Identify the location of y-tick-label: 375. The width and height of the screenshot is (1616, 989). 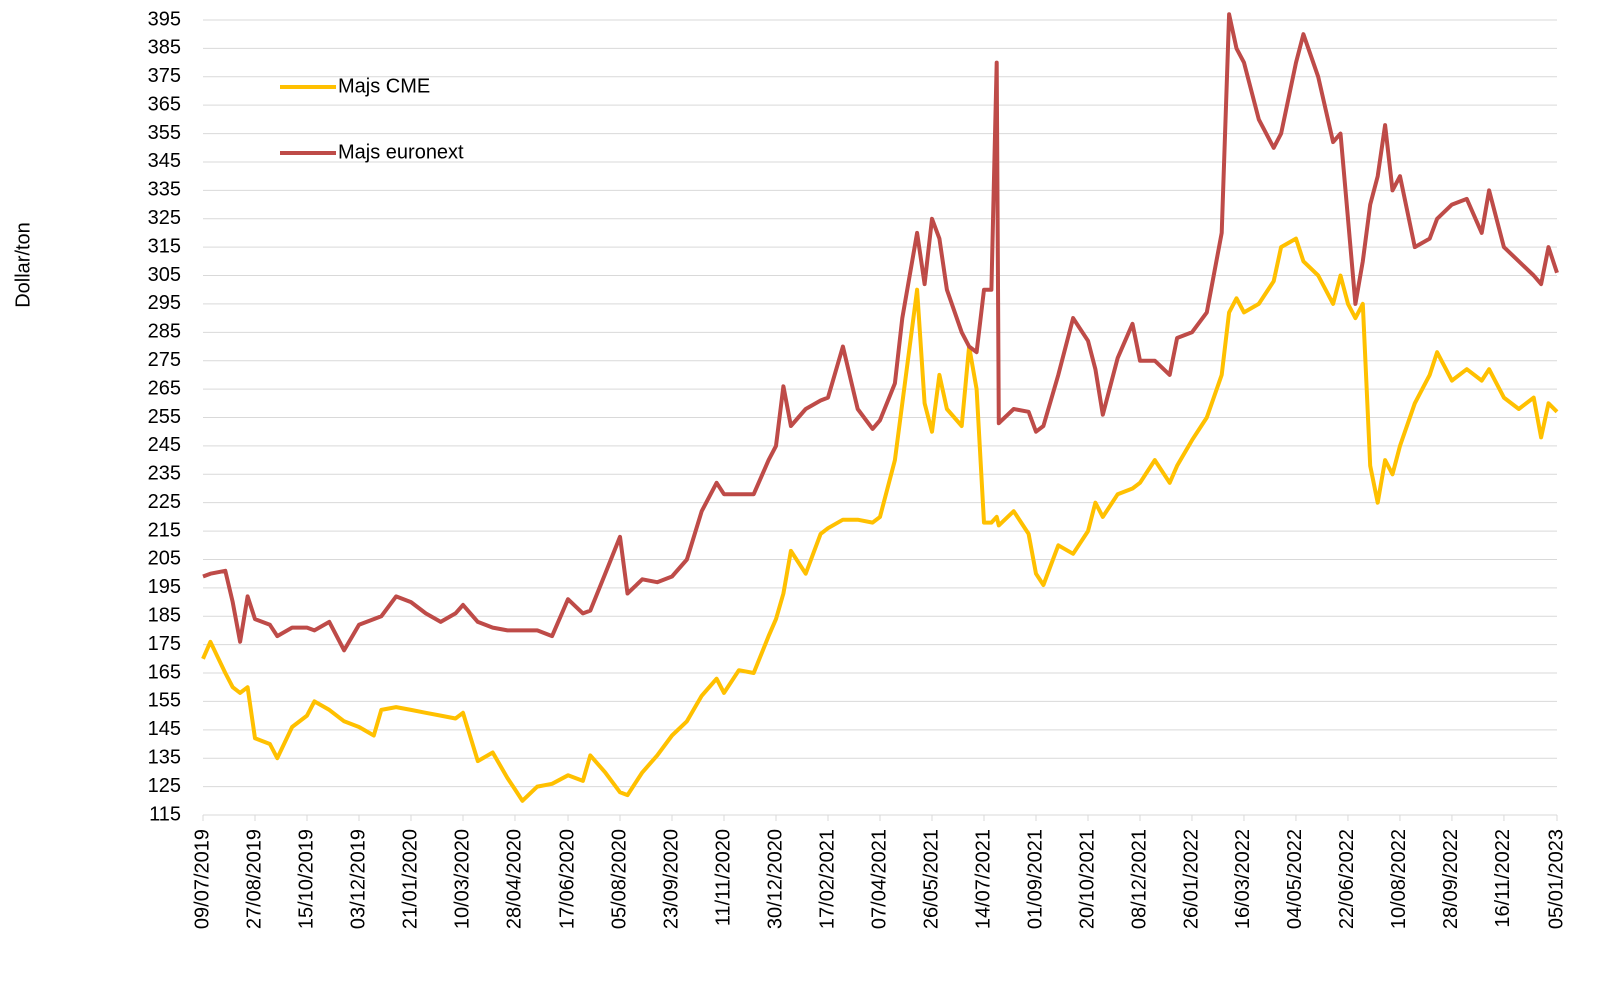
(164, 76).